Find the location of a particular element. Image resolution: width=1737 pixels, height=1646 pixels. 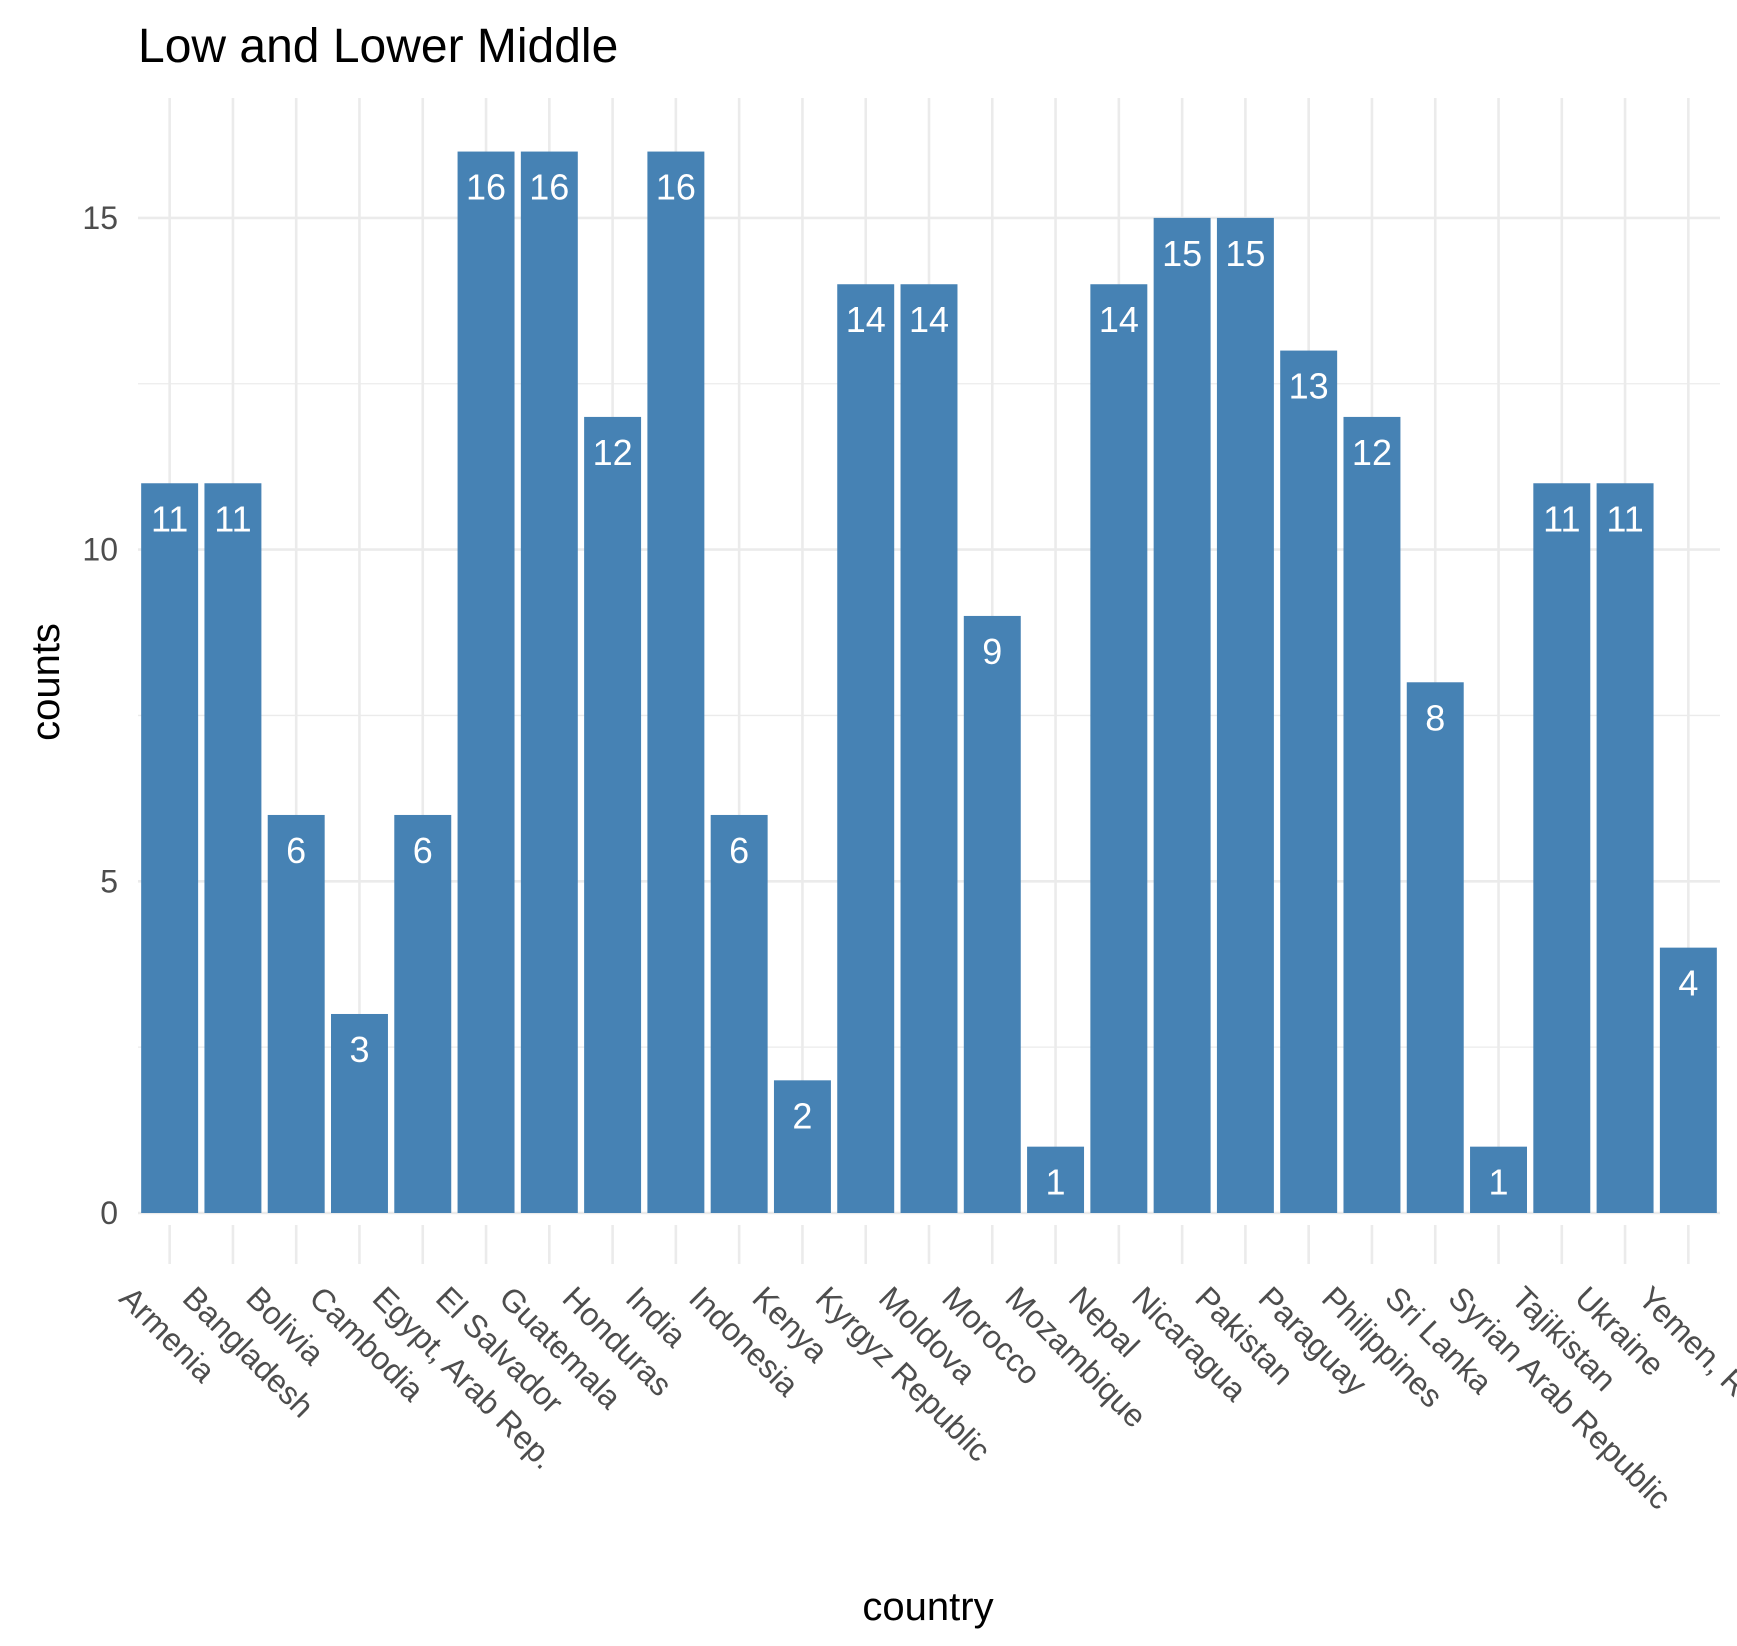

bar-value-label: 9 is located at coordinates (992, 651).